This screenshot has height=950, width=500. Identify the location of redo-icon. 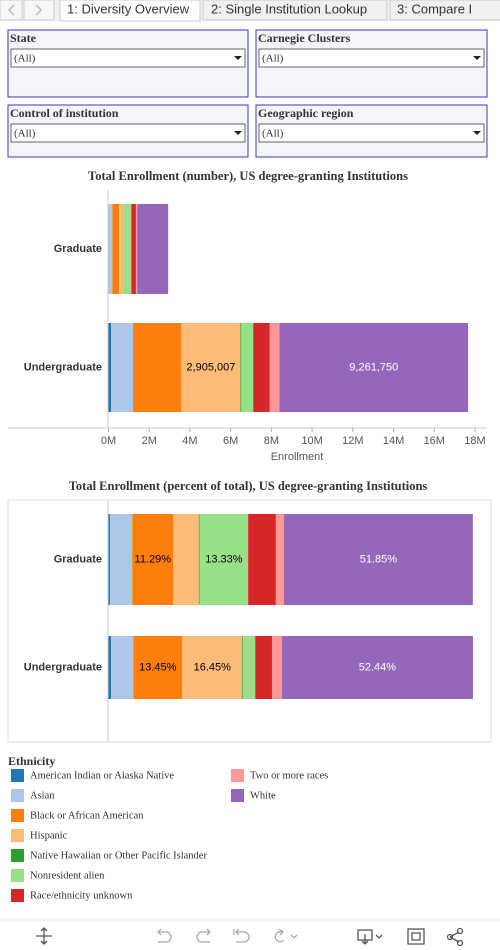
(203, 935).